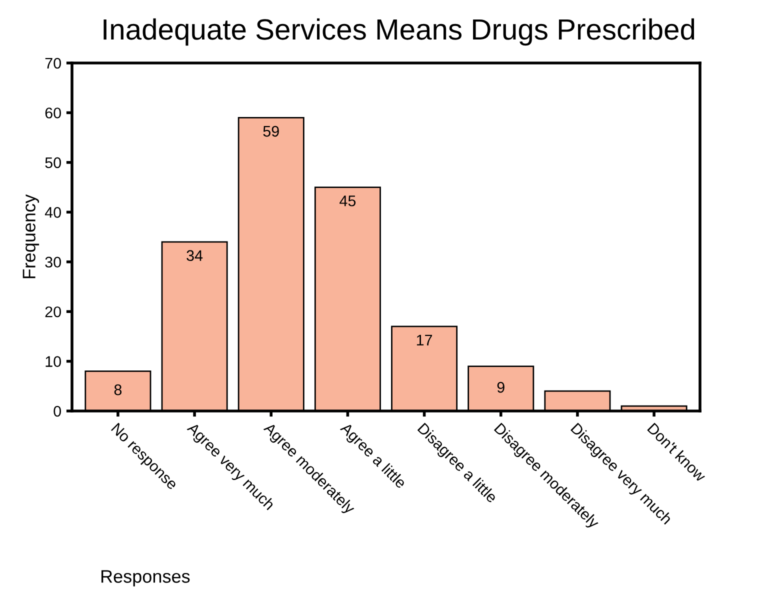  What do you see at coordinates (118, 390) in the screenshot?
I see `data-label: 8` at bounding box center [118, 390].